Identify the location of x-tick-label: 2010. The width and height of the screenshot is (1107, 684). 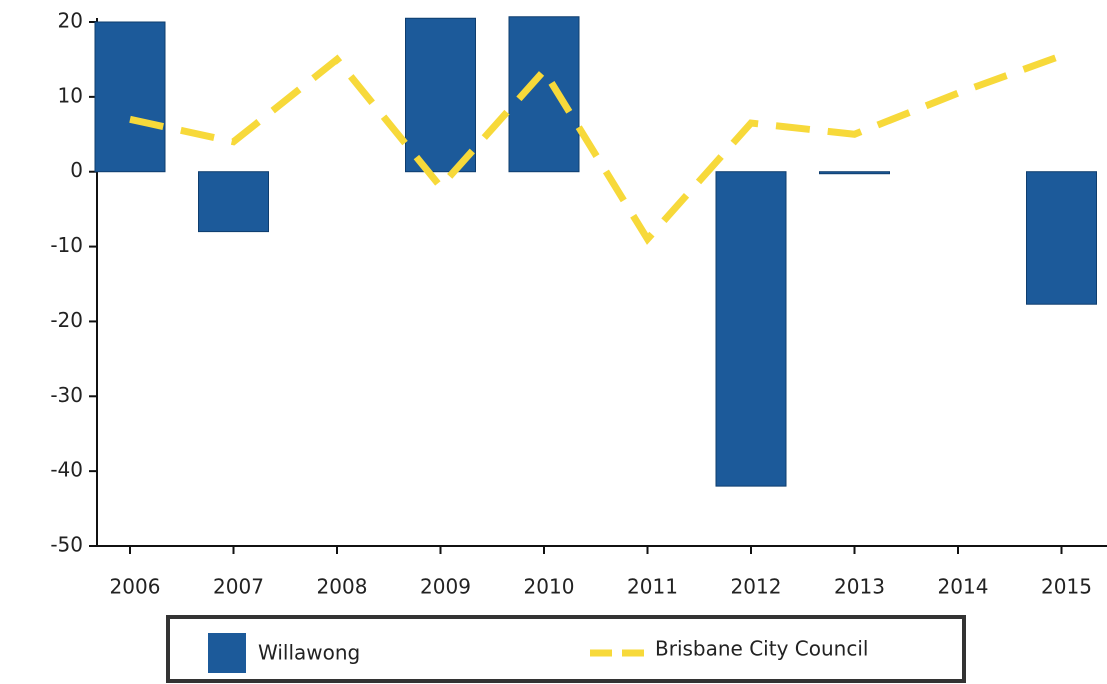
(549, 587).